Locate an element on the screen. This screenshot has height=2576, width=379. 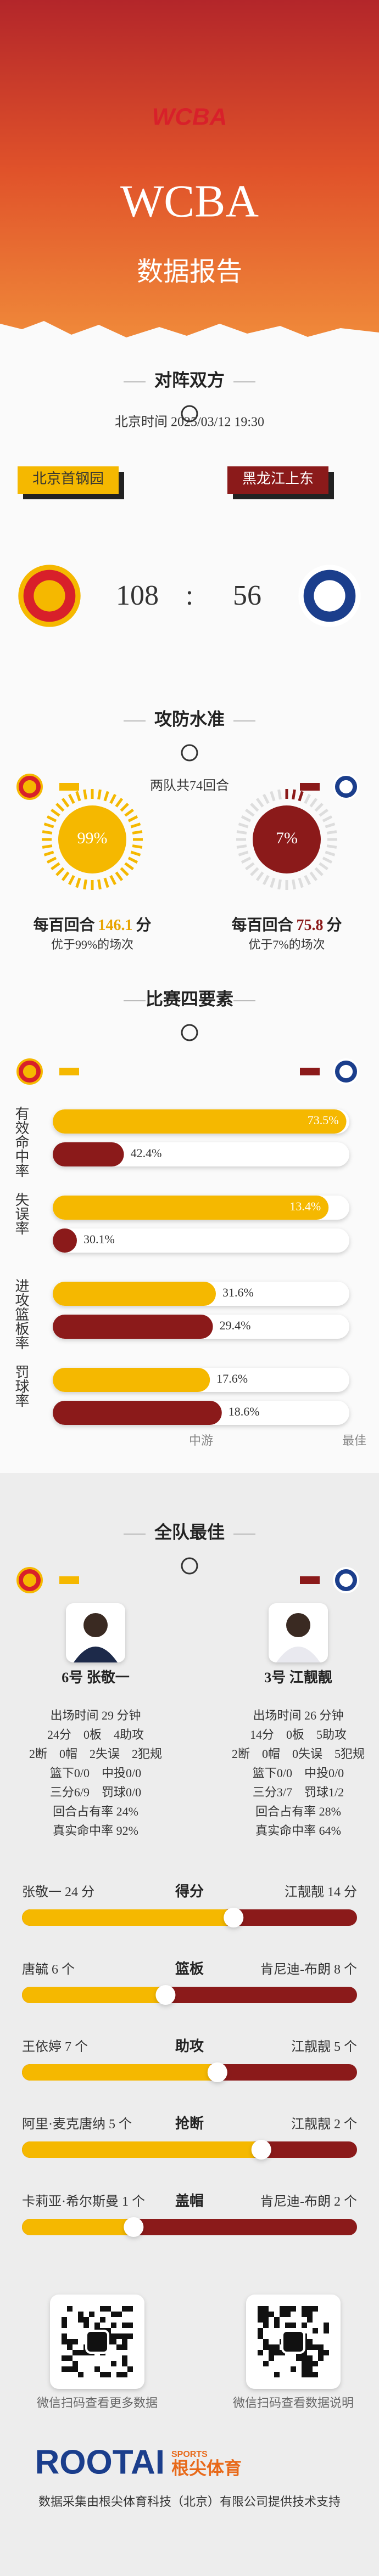
section-heading: 比赛四要素 is located at coordinates (189, 999).